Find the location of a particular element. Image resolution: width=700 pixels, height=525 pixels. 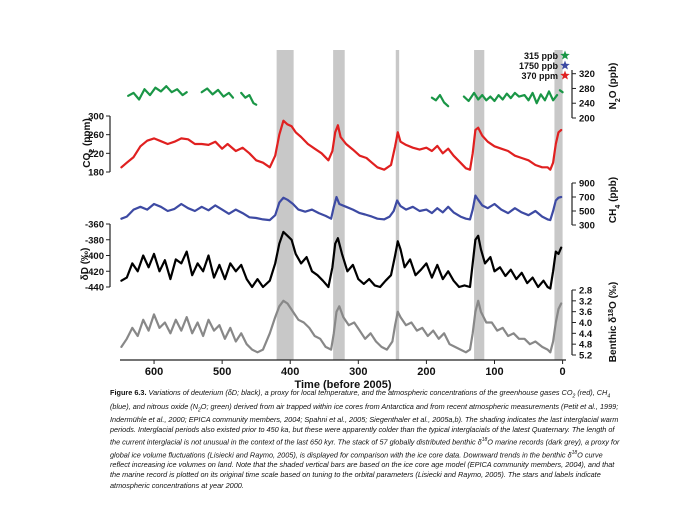

star-label: 315 ppb is located at coordinates (541, 56).